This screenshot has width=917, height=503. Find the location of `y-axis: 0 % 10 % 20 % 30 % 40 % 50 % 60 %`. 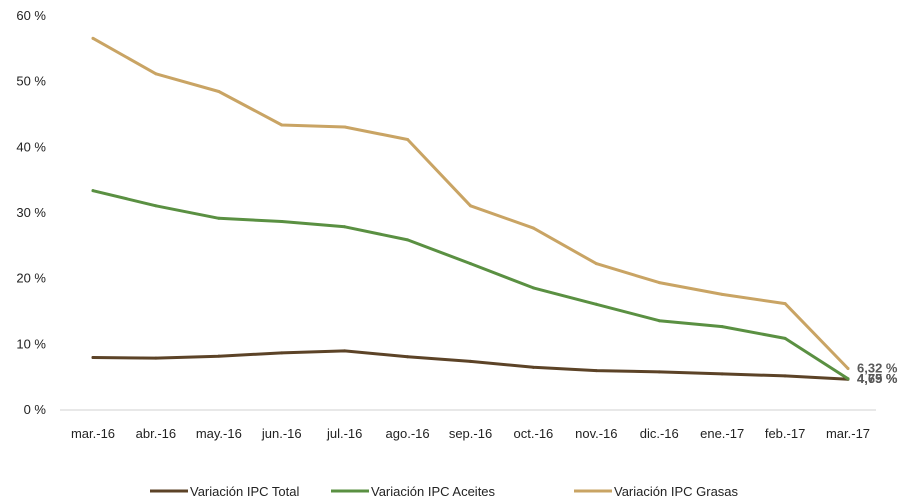

y-axis: 0 % 10 % 20 % 30 % 40 % 50 % 60 % is located at coordinates (31, 212).